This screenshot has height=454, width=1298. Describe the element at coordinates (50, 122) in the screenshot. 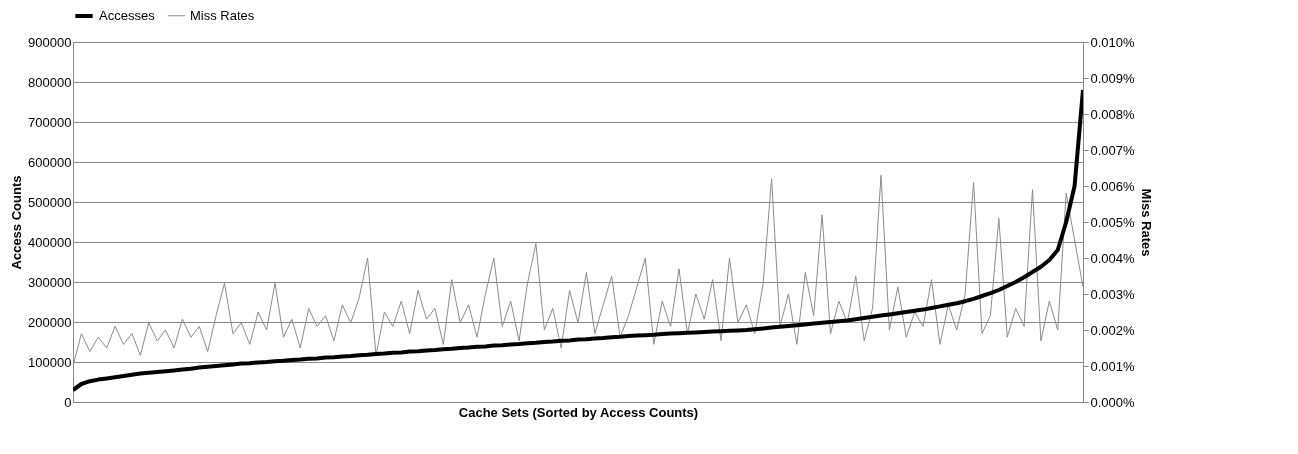

I see `y-tick-label: 700000` at that location.